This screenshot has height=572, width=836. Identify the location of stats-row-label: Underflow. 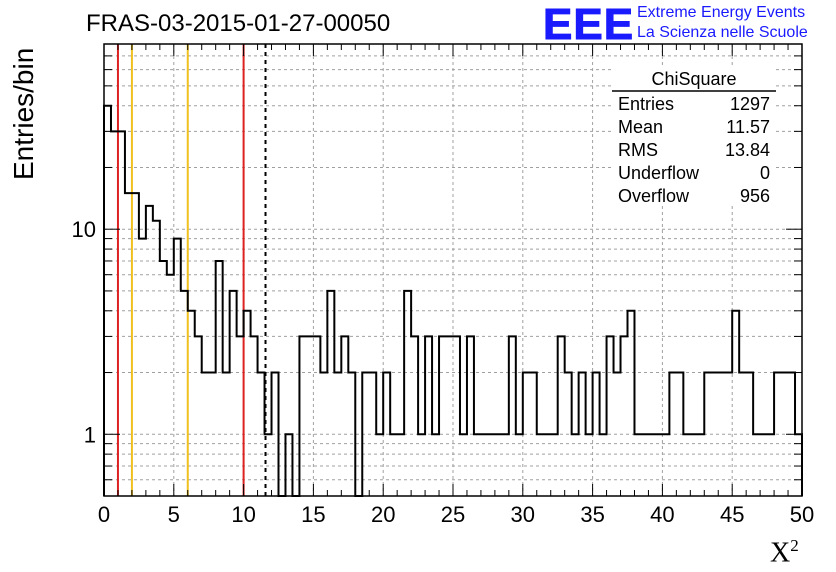
(659, 173).